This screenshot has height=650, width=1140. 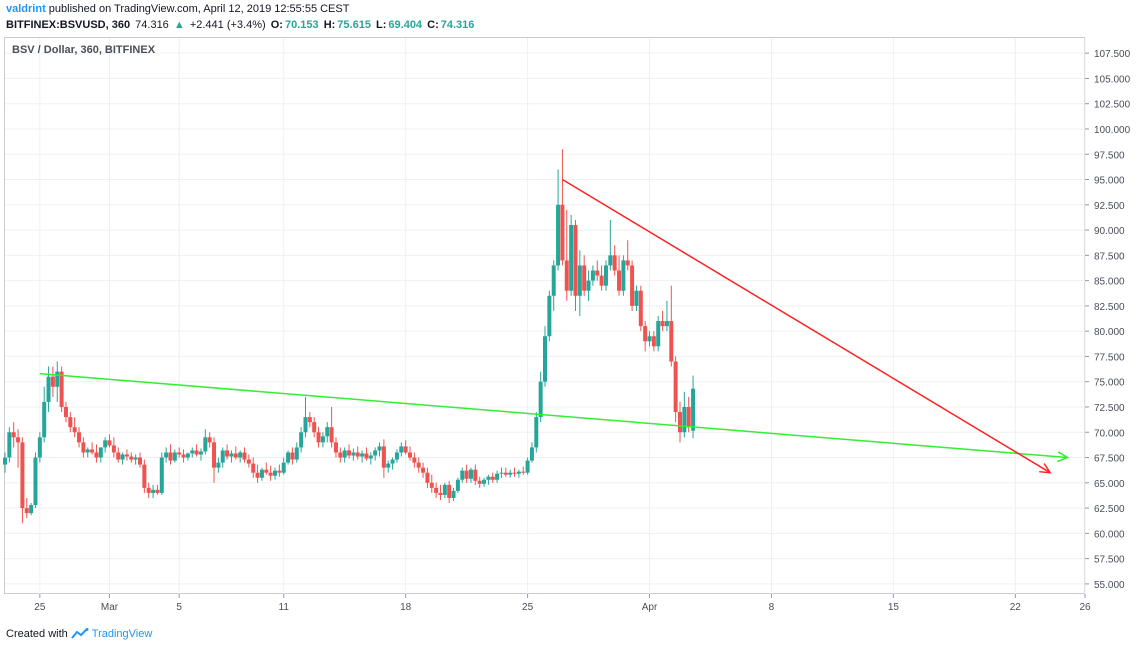 I want to click on open-value: 70.153, so click(x=301, y=25).